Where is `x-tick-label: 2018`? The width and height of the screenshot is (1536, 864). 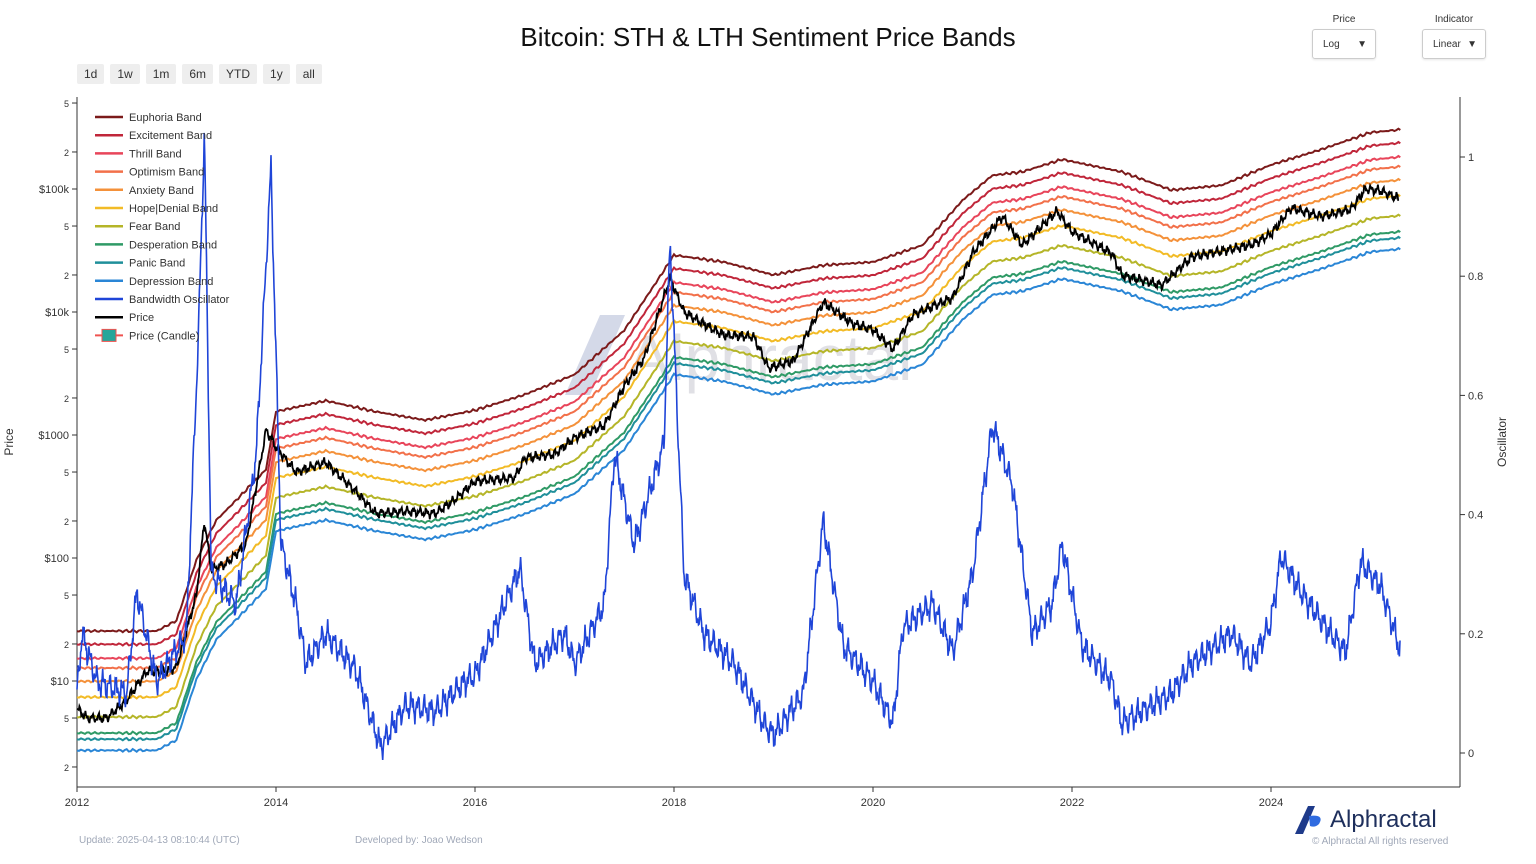
x-tick-label: 2018 is located at coordinates (674, 803).